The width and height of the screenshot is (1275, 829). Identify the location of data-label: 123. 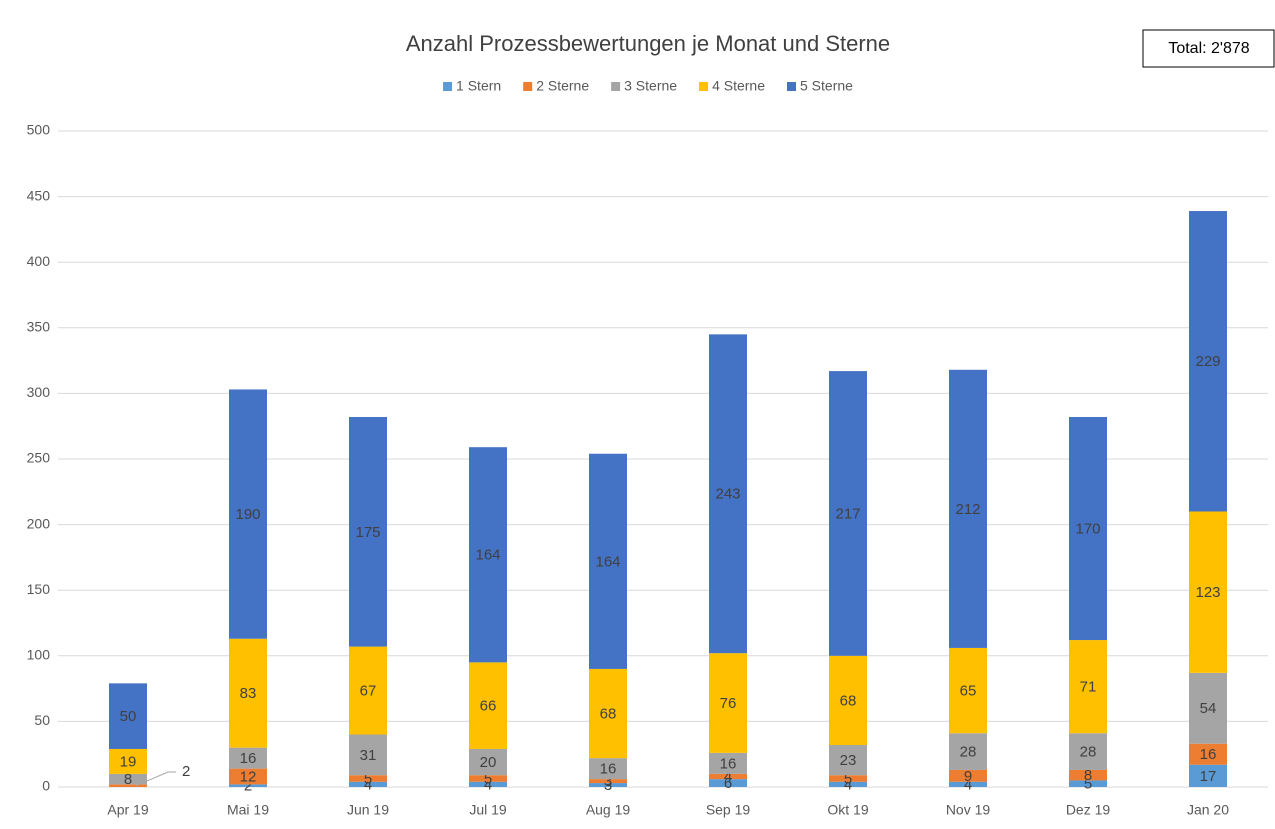
(1207, 592).